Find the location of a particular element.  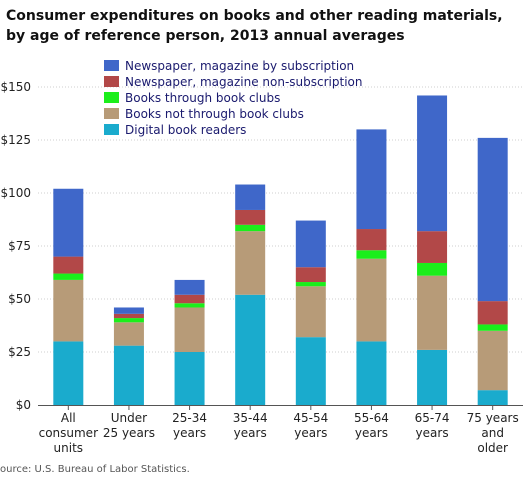

source-note: ource: U.S. Bureau of Labor Statistics. is located at coordinates (95, 469).